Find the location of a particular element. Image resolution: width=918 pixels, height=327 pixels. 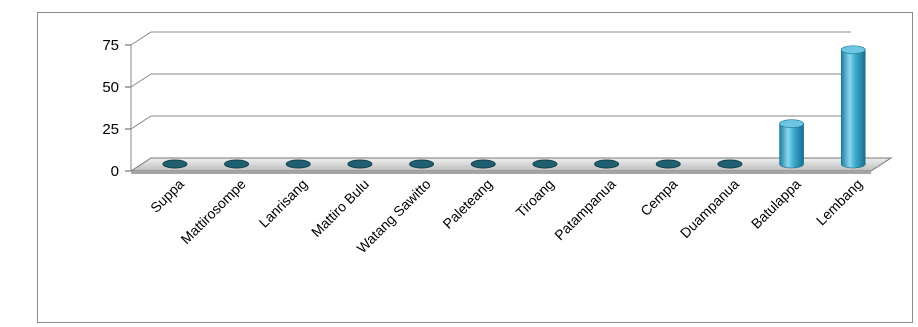

category-label: Duampanua is located at coordinates (709, 208).